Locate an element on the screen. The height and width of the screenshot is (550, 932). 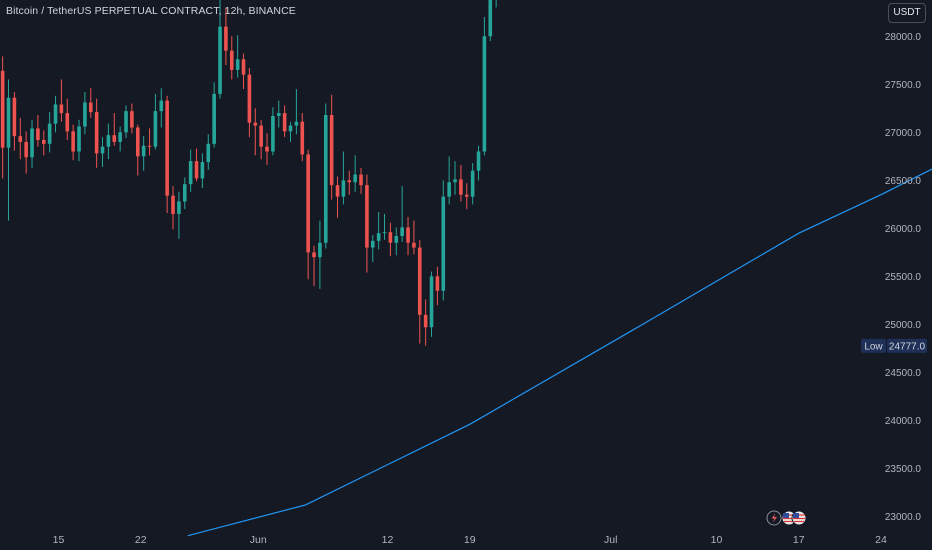
price-tick-label: 24000.0 is located at coordinates (903, 421).